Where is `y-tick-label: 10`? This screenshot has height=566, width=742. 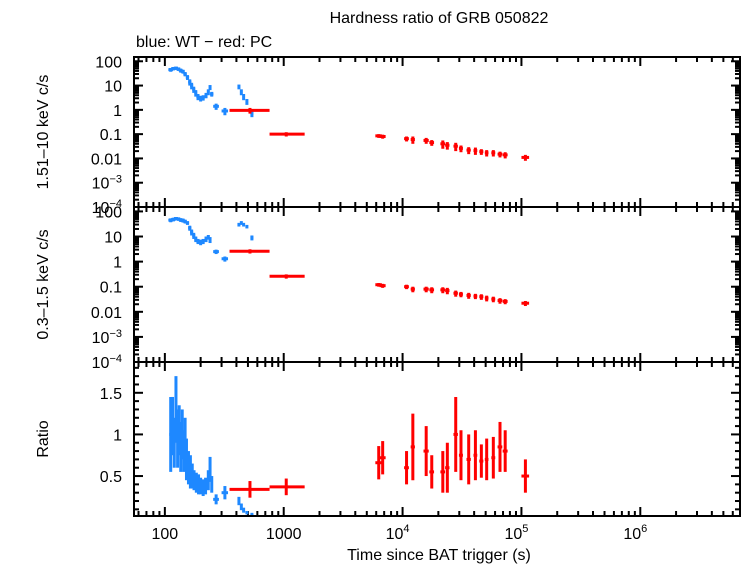
y-tick-label: 10 is located at coordinates (113, 87).